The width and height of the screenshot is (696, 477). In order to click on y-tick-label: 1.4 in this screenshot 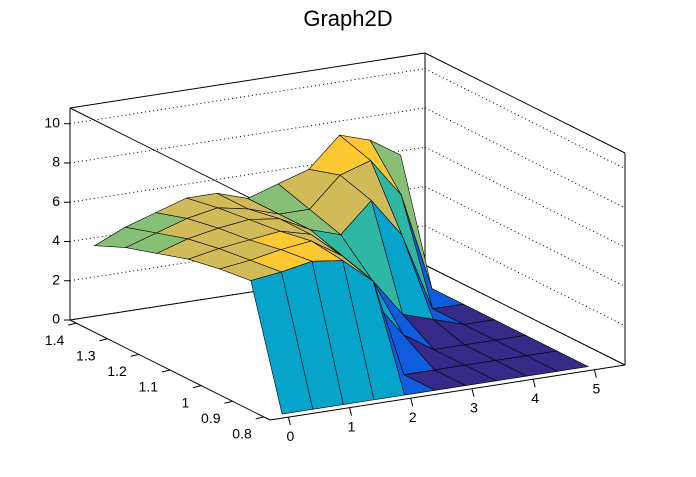, I will do `click(55, 340)`.